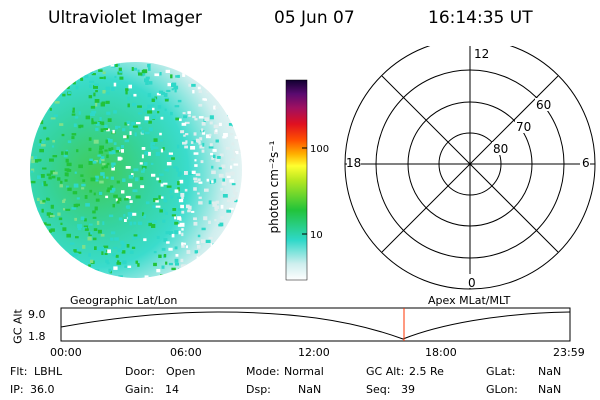  Describe the element at coordinates (315, 324) in the screenshot. I see `altitude-timeline-plot` at that location.